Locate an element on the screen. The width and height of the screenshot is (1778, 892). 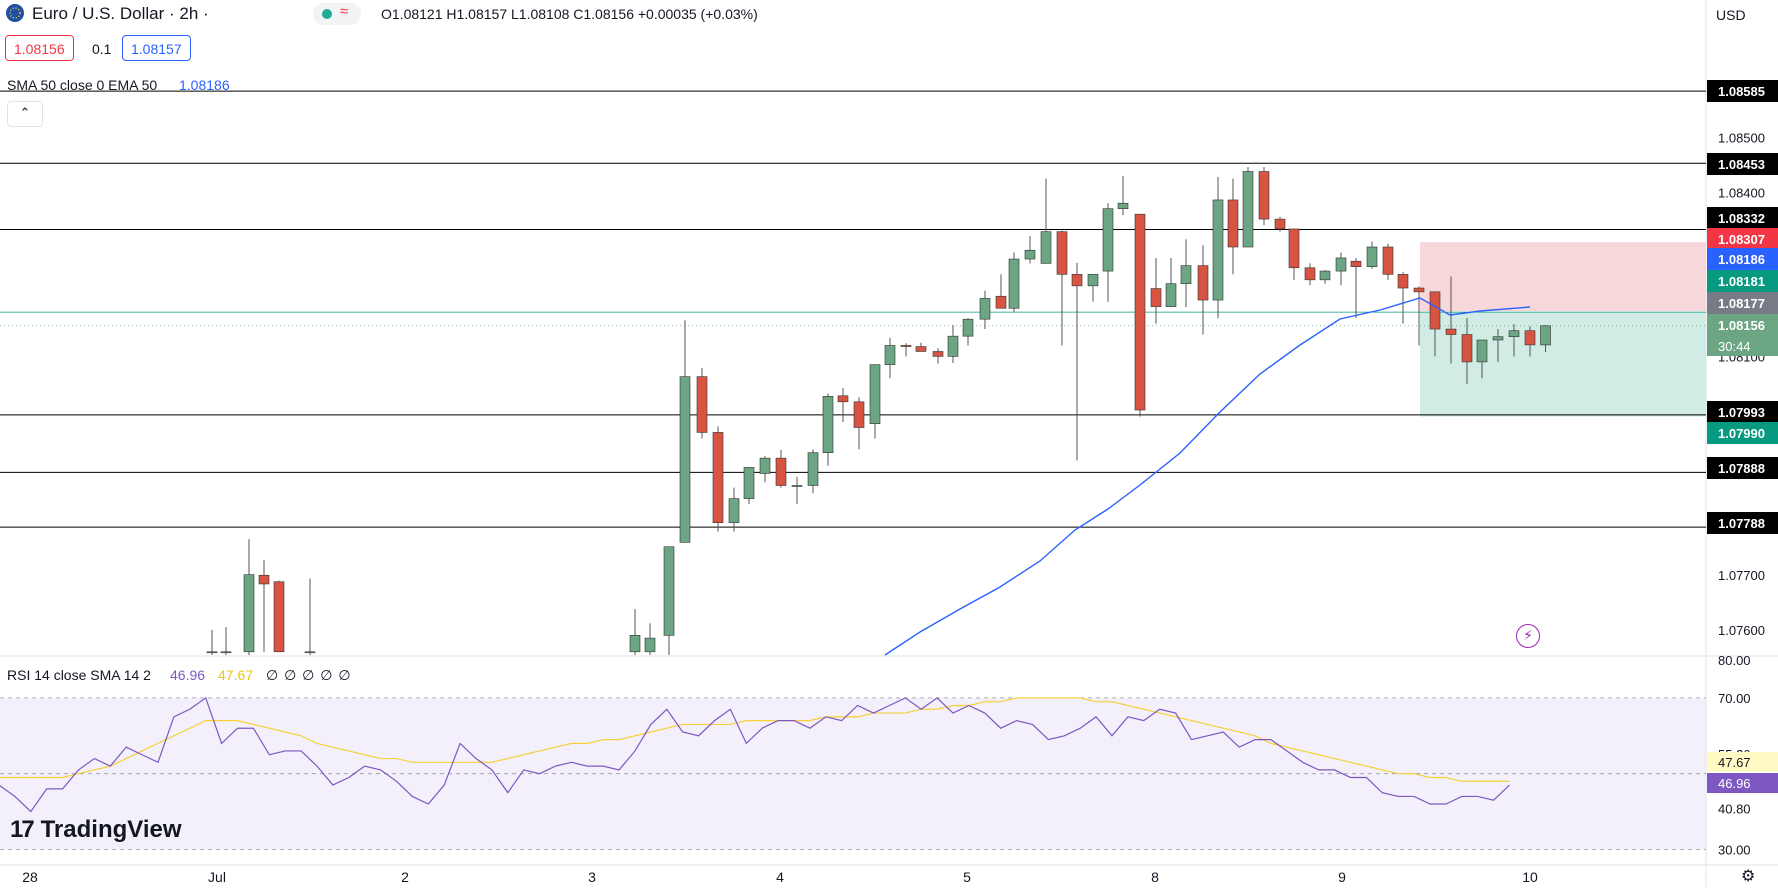
price-tag-label: 1.08156 is located at coordinates (1741, 325).